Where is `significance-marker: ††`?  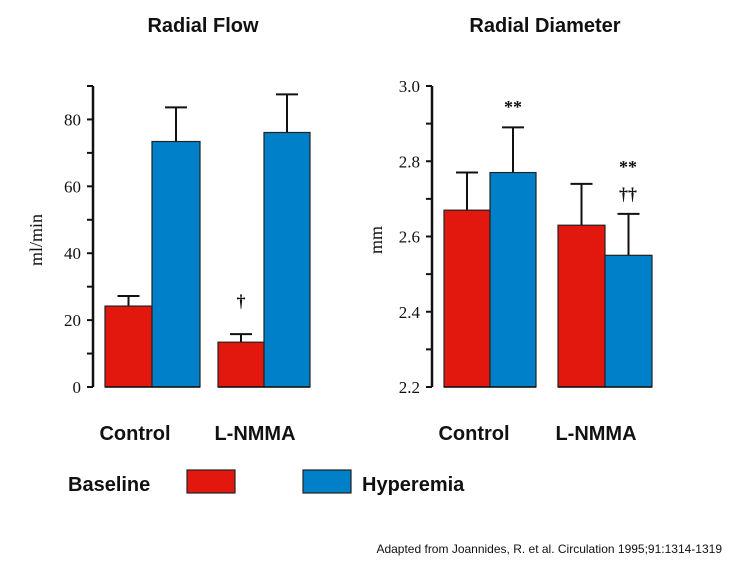 significance-marker: †† is located at coordinates (628, 194).